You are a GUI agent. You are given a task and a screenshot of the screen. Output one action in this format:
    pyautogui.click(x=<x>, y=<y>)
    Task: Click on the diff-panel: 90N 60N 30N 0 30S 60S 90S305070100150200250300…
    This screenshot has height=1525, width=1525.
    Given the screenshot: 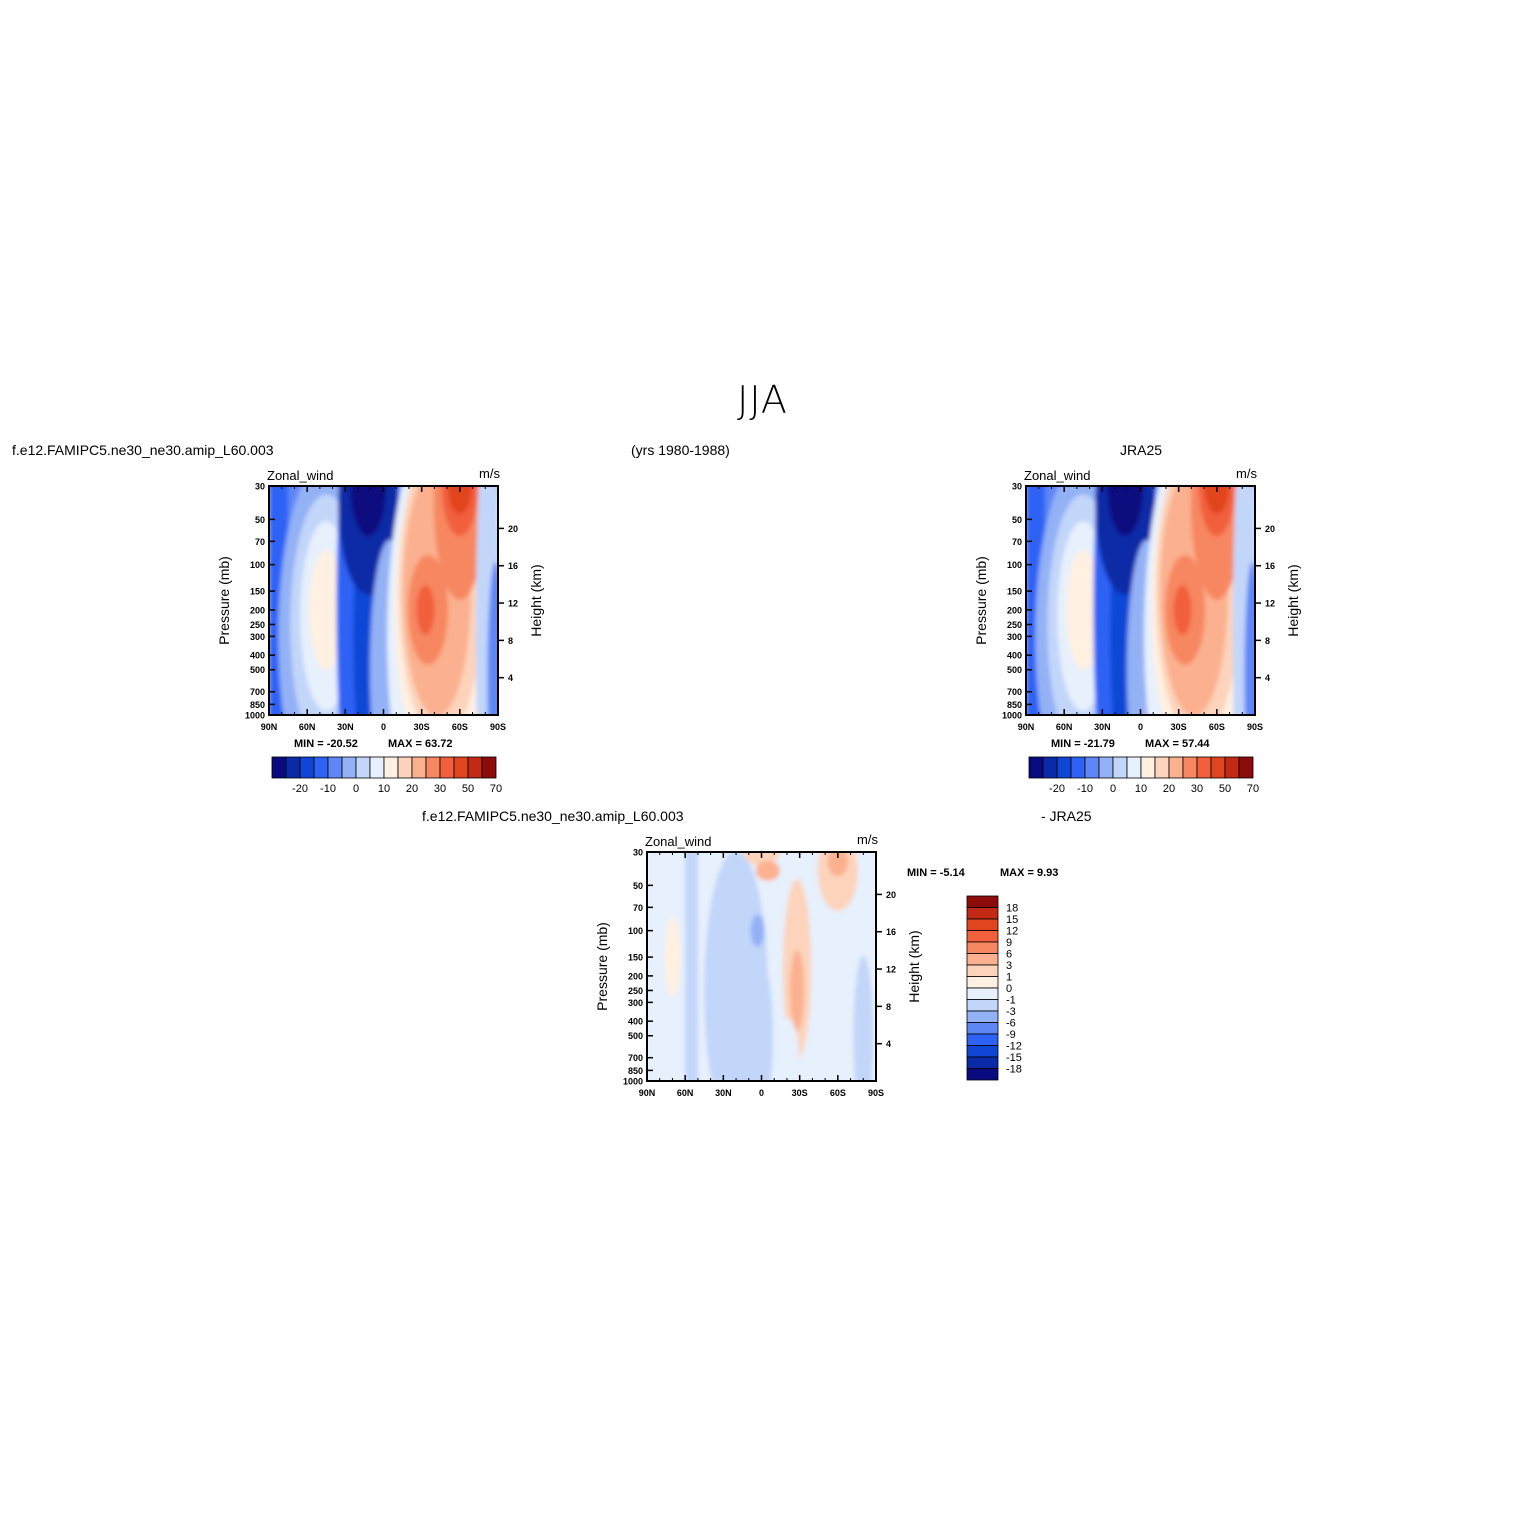 What is the action you would take?
    pyautogui.click(x=826, y=965)
    